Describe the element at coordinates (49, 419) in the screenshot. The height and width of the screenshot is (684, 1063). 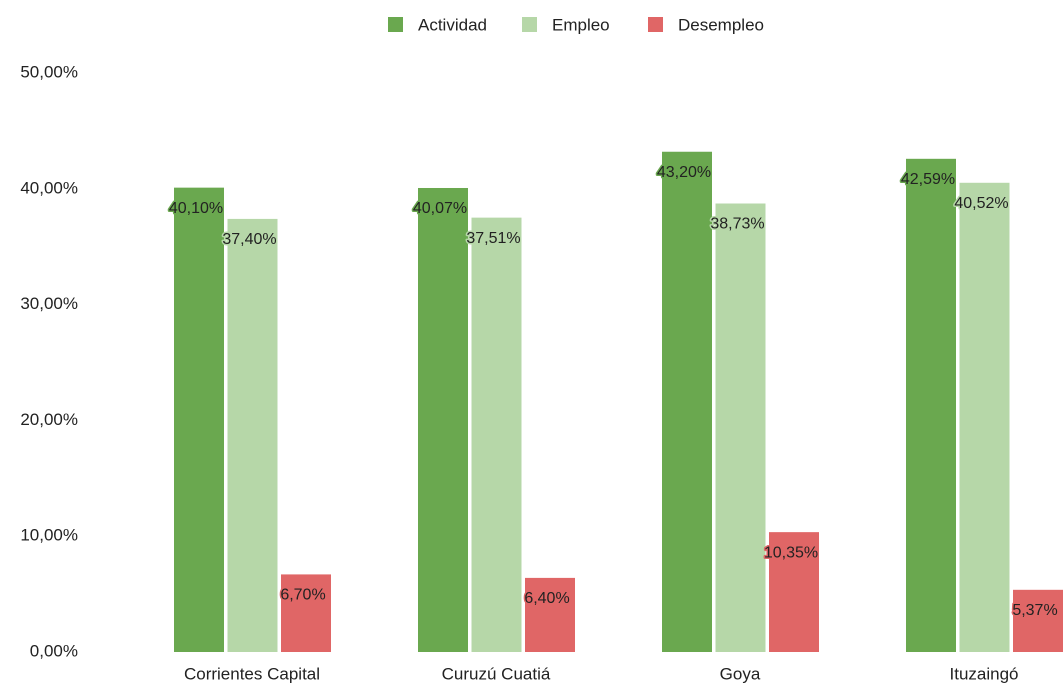
I see `y-tick-label: 20,00%` at that location.